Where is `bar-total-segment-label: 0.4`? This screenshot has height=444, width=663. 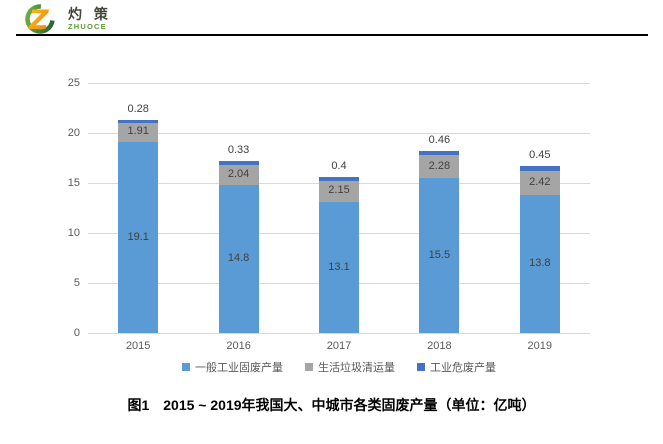 bar-total-segment-label: 0.4 is located at coordinates (339, 165).